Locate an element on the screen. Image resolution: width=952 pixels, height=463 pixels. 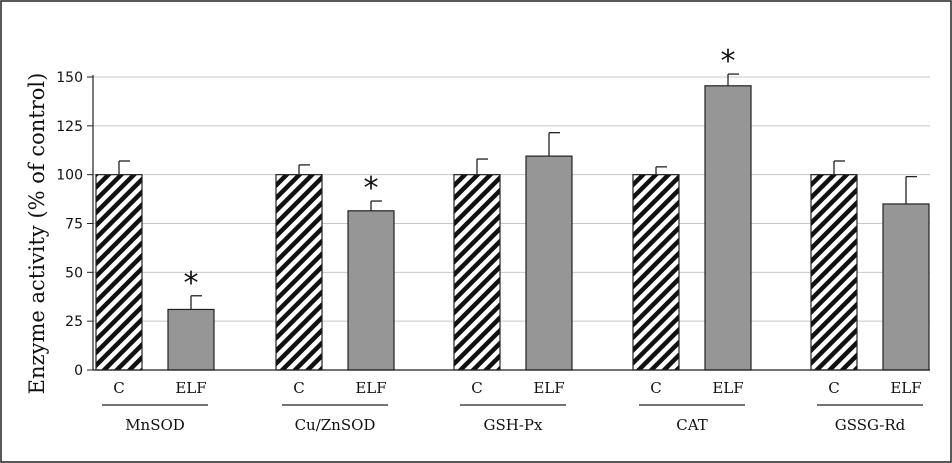
group-label: GSSG-Rd is located at coordinates (870, 425).